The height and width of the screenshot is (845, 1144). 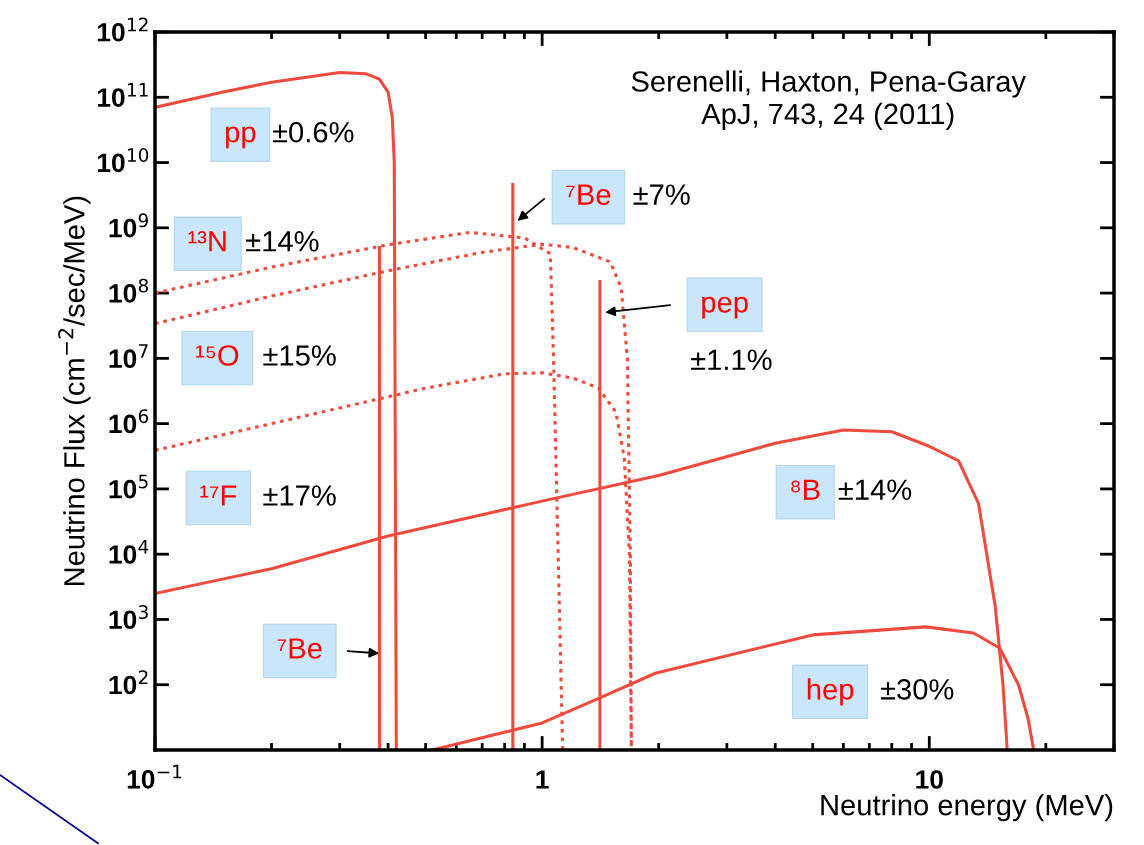 What do you see at coordinates (128, 682) in the screenshot?
I see `y-tick-label: 10$^{2}$` at bounding box center [128, 682].